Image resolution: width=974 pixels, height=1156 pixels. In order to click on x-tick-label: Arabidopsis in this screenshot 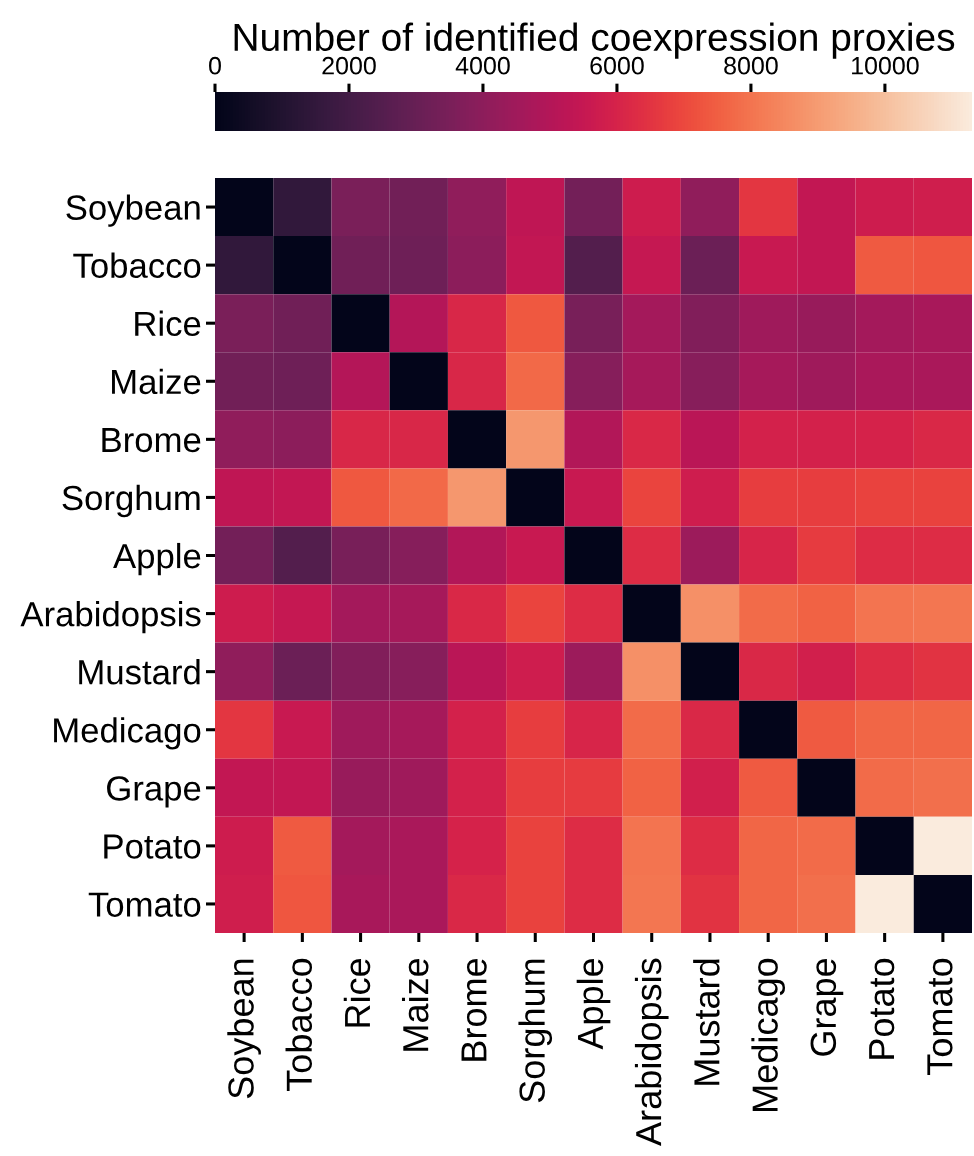, I will do `click(651, 1052)`.